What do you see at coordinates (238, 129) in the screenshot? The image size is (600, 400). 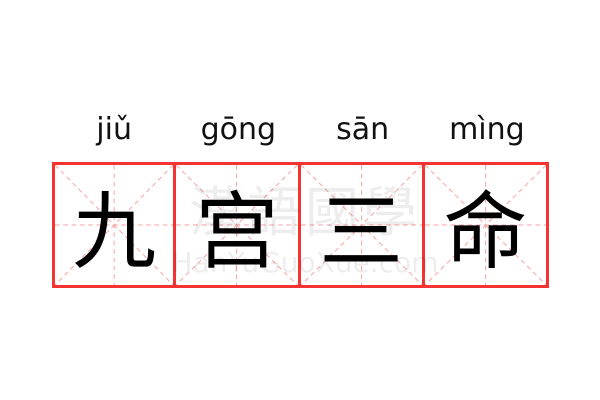 I see `pinyin-2: gōng` at bounding box center [238, 129].